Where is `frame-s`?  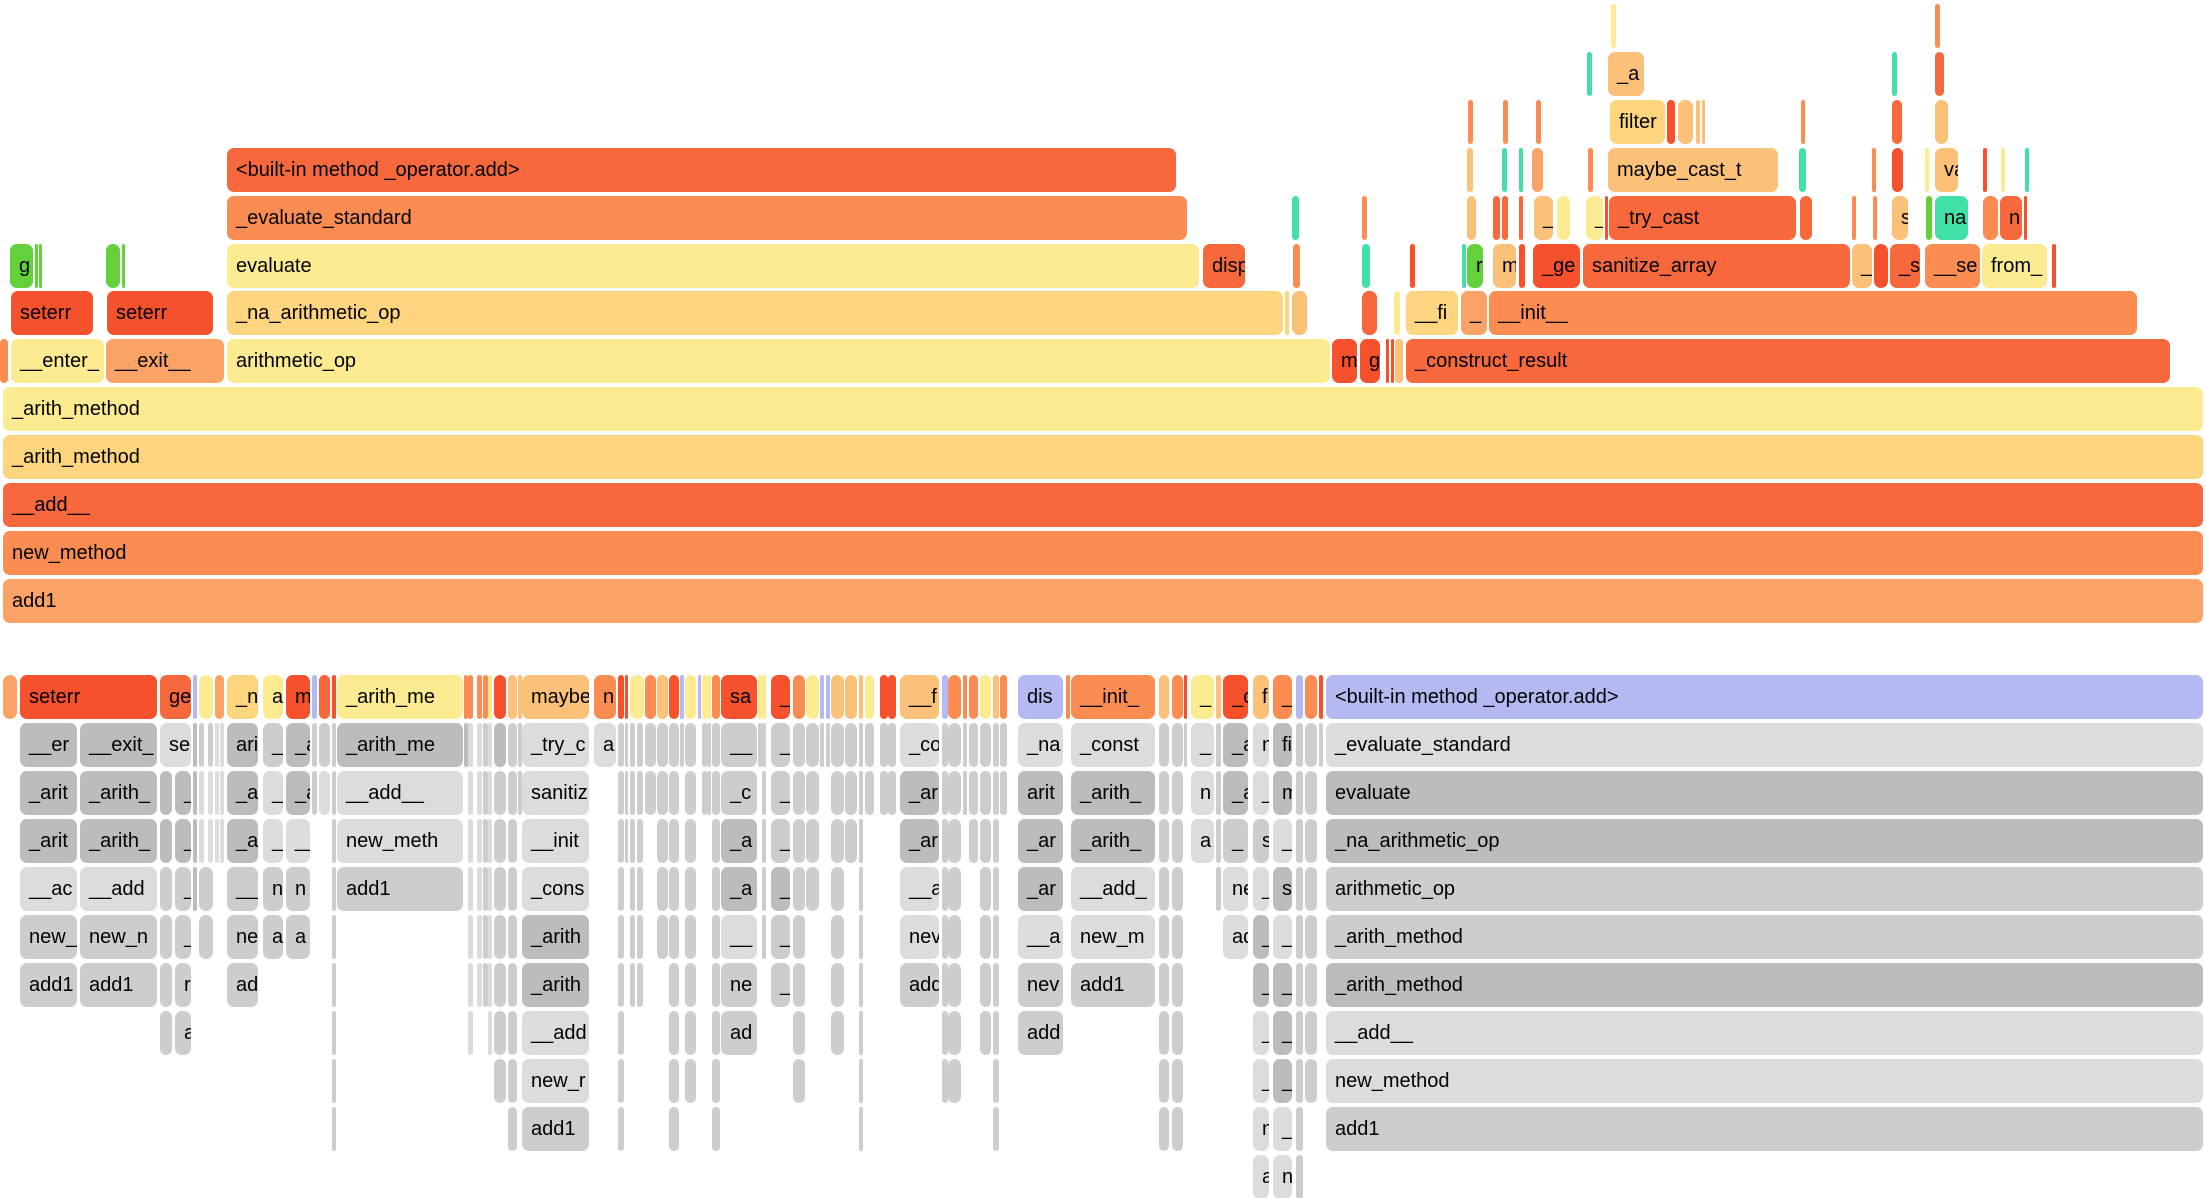
frame-s is located at coordinates (1299, 313).